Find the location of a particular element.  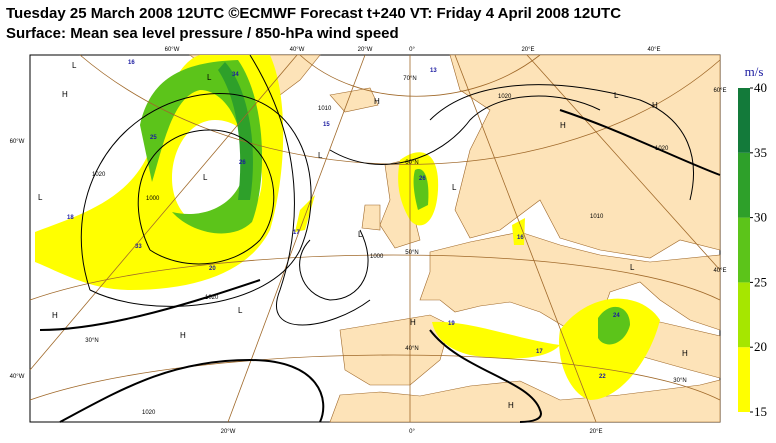

wind-label: 33 is located at coordinates (138, 247).